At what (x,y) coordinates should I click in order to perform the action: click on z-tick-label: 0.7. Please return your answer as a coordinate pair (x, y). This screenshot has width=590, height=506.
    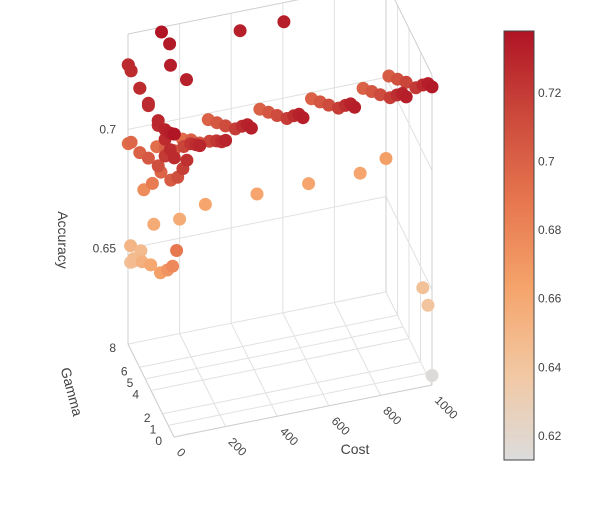
    Looking at the image, I should click on (107, 129).